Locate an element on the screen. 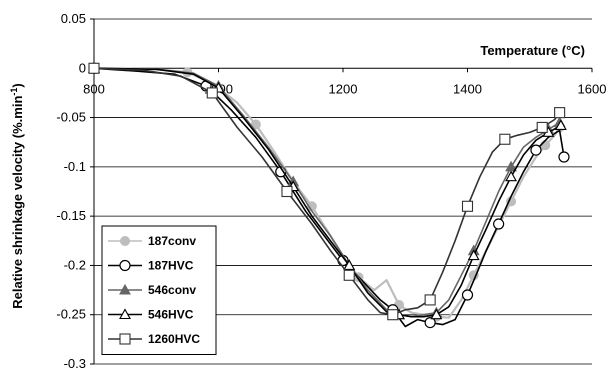 The width and height of the screenshot is (608, 371). x-tick-label: 1400 is located at coordinates (467, 88).